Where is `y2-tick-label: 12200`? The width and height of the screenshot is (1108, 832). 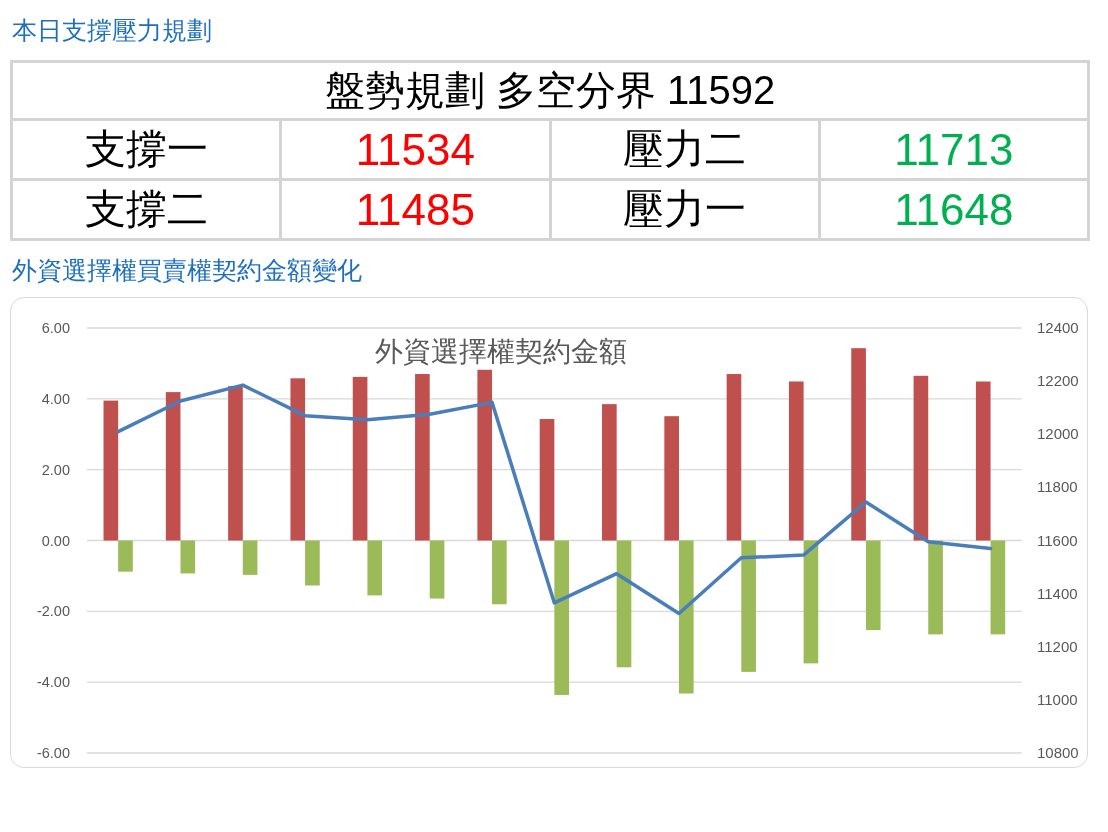 y2-tick-label: 12200 is located at coordinates (1058, 381).